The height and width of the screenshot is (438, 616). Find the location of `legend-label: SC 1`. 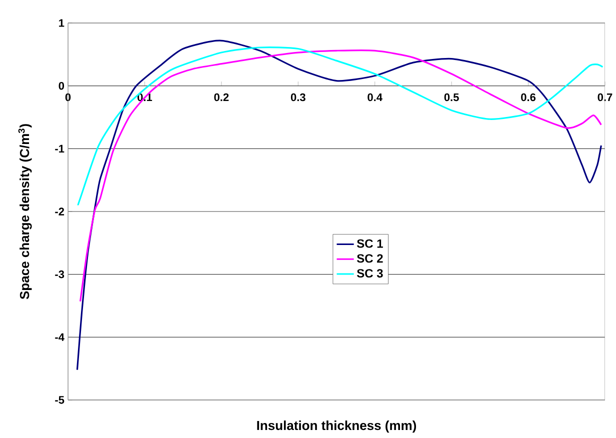

legend-label: SC 1 is located at coordinates (369, 243).